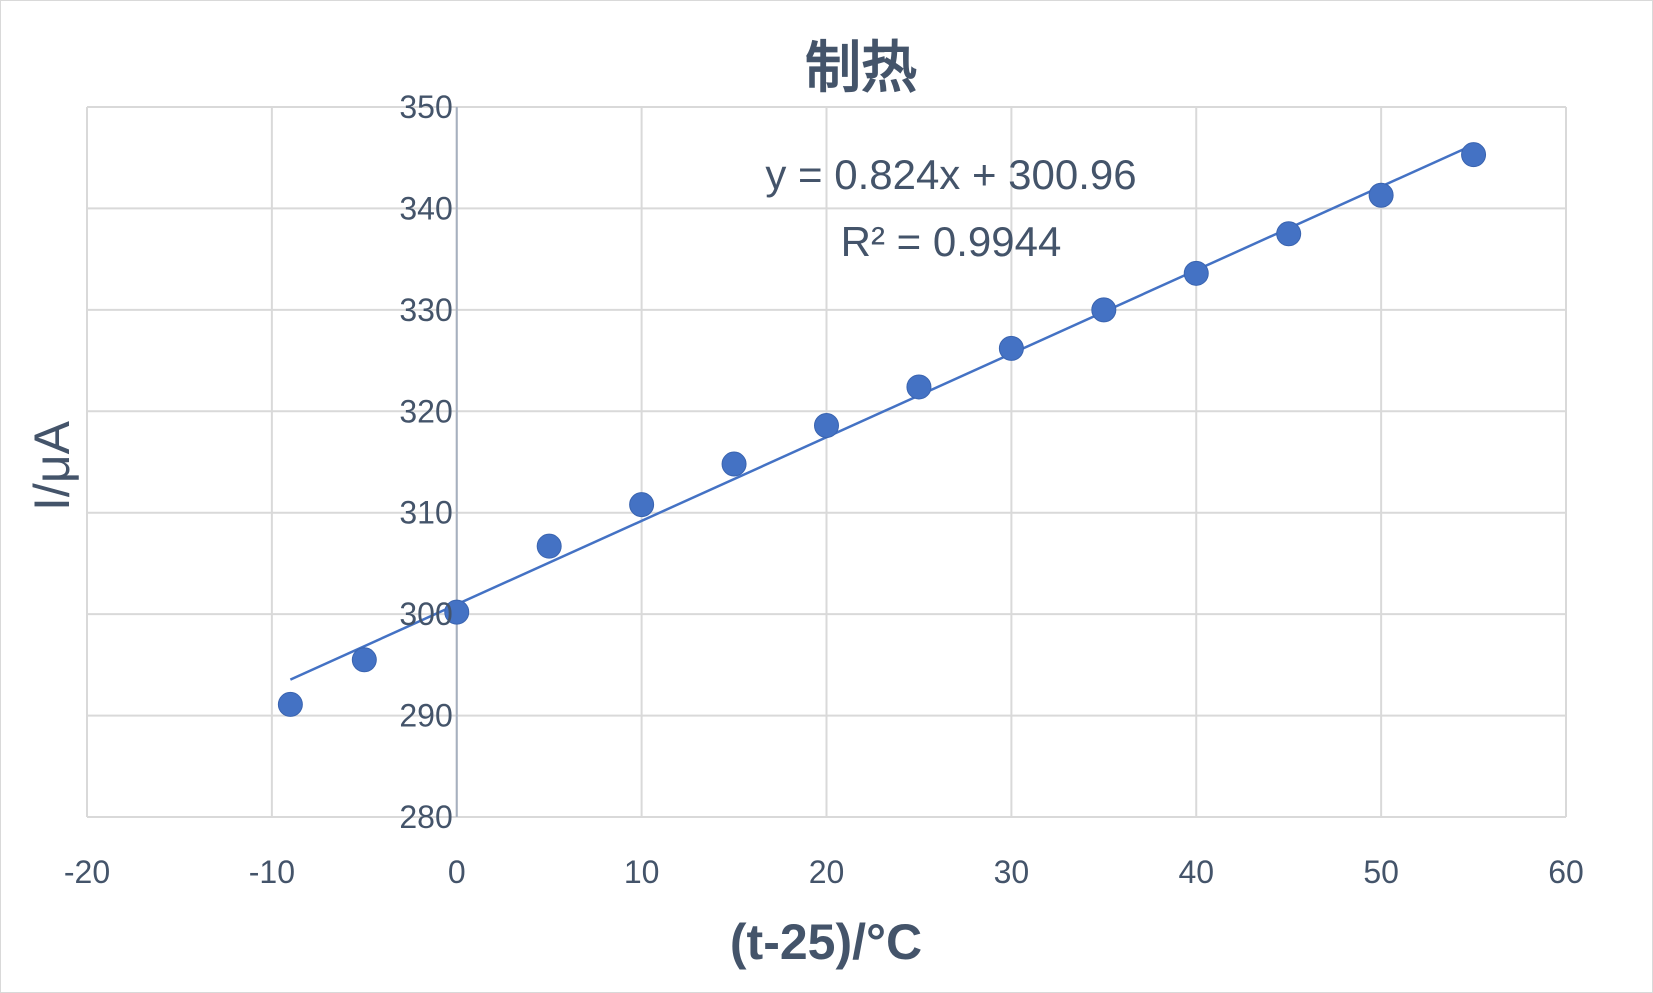 Image resolution: width=1653 pixels, height=993 pixels. I want to click on y-tick-label: 340, so click(425, 208).